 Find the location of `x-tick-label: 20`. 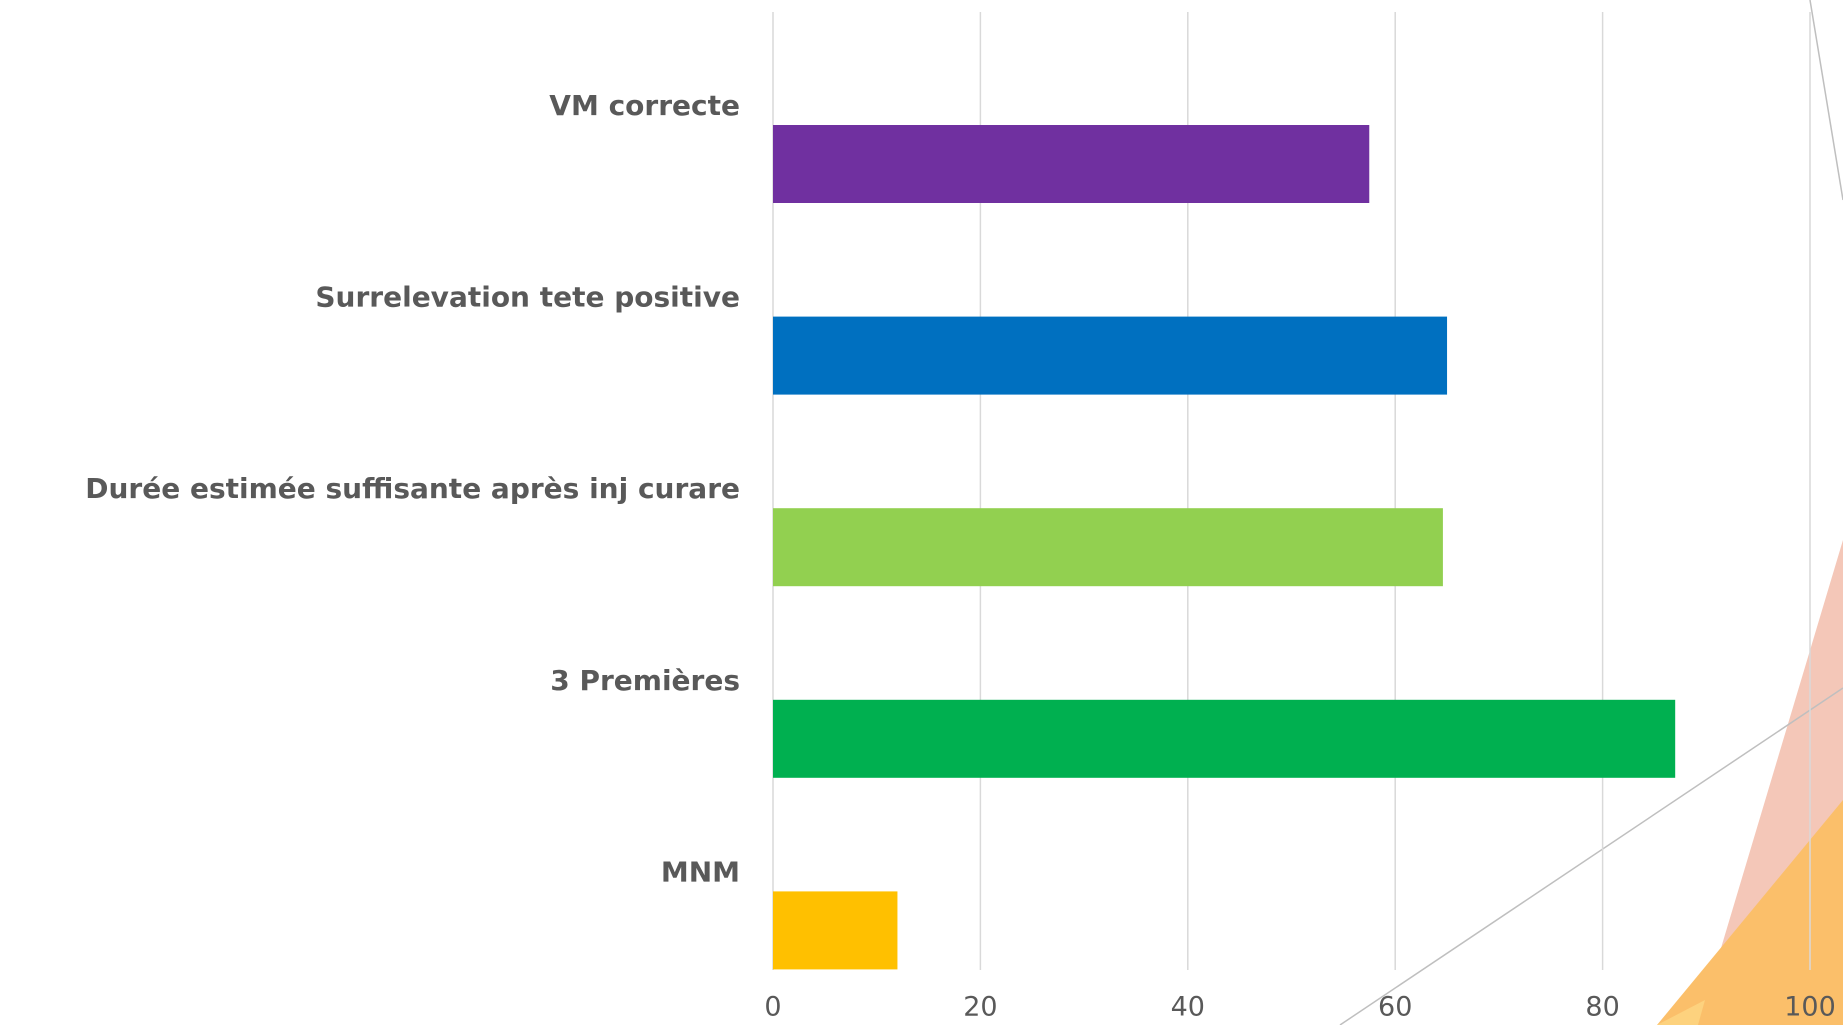

x-tick-label: 20 is located at coordinates (980, 1007).